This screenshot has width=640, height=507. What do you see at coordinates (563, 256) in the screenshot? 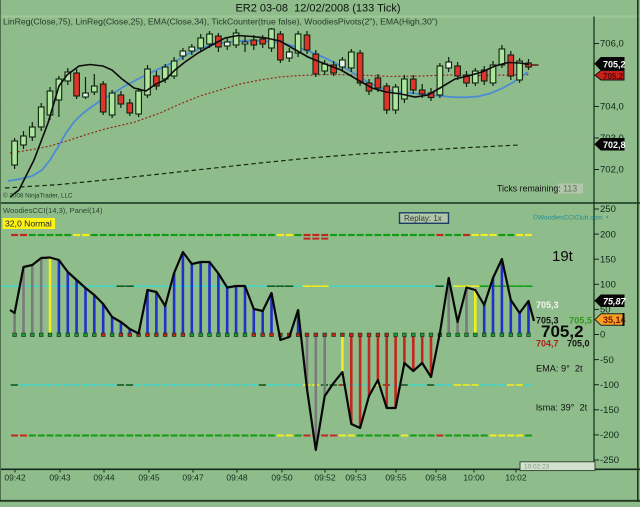
I see `svg-text: 19t` at bounding box center [563, 256].